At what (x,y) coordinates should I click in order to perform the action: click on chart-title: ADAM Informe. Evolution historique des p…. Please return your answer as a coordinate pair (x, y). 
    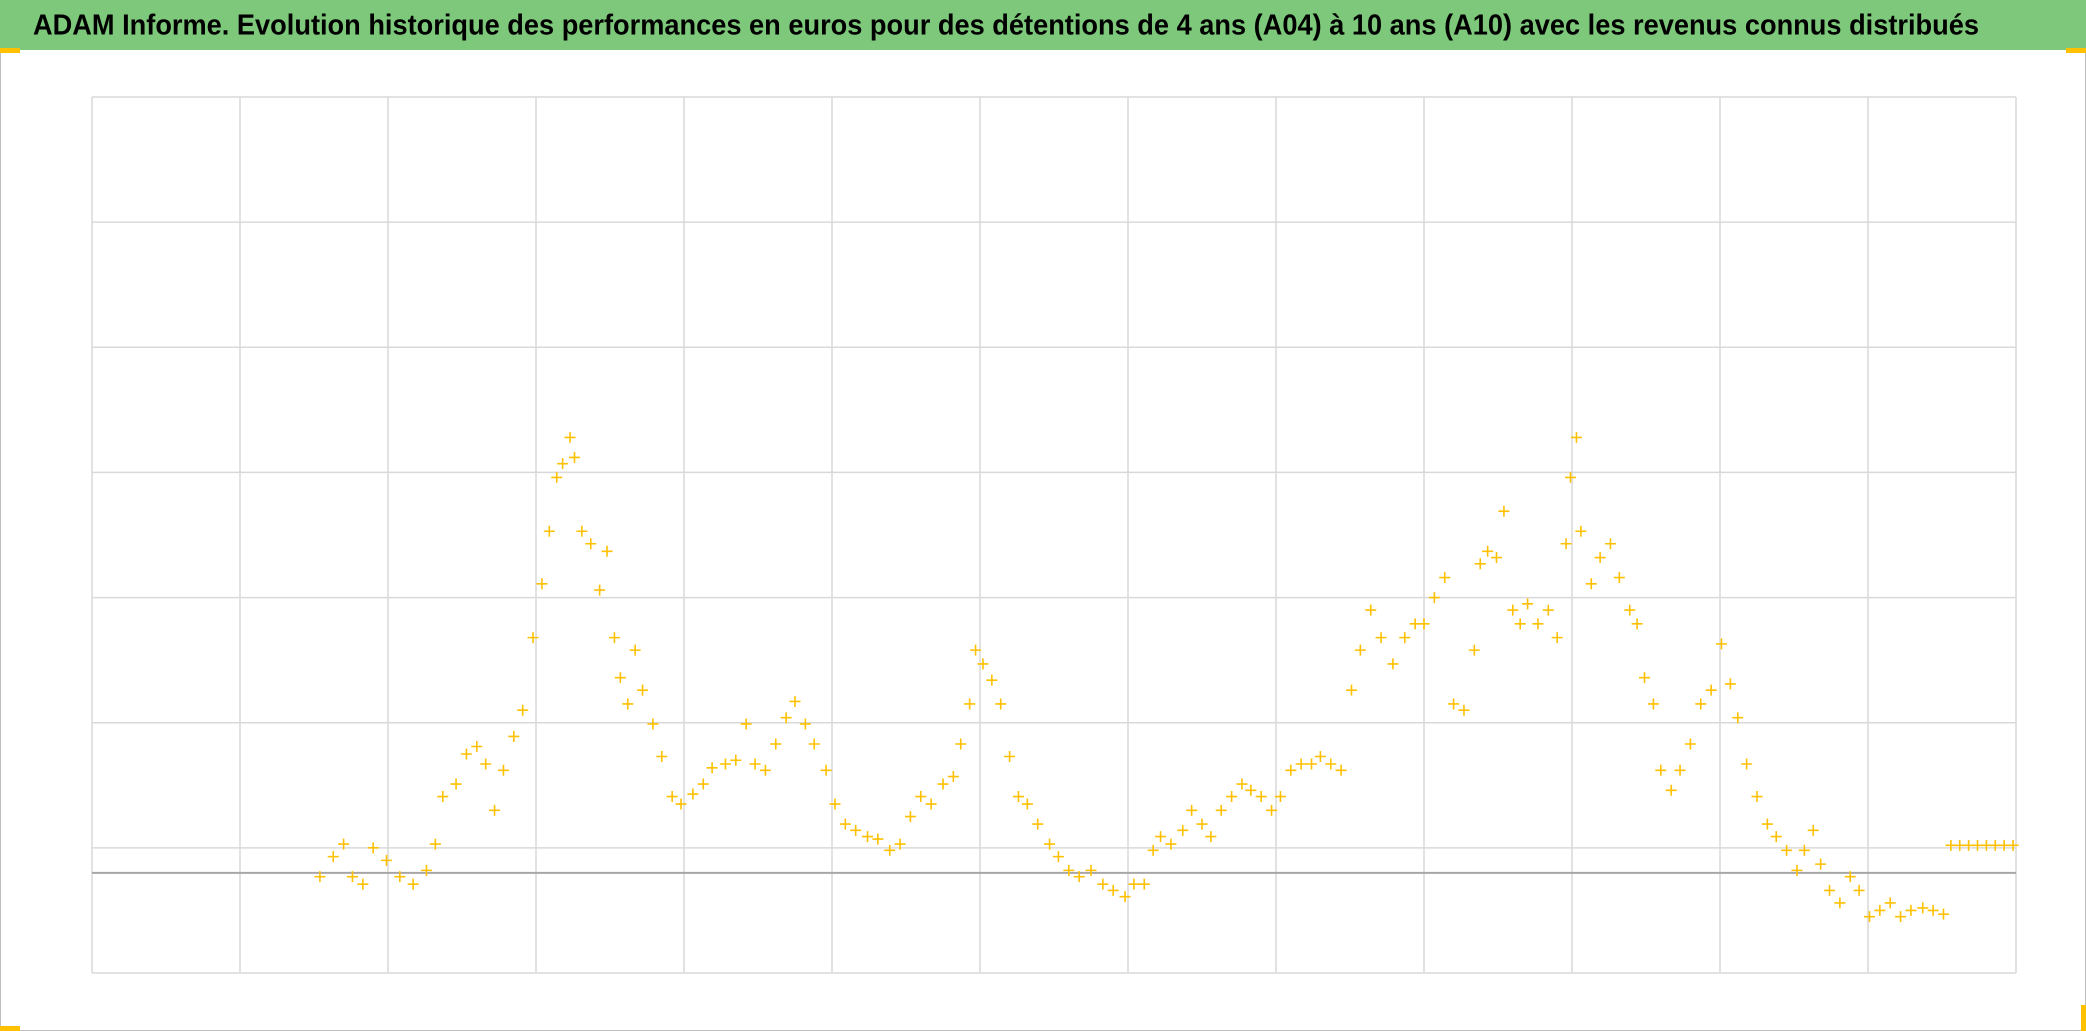
    Looking at the image, I should click on (1006, 26).